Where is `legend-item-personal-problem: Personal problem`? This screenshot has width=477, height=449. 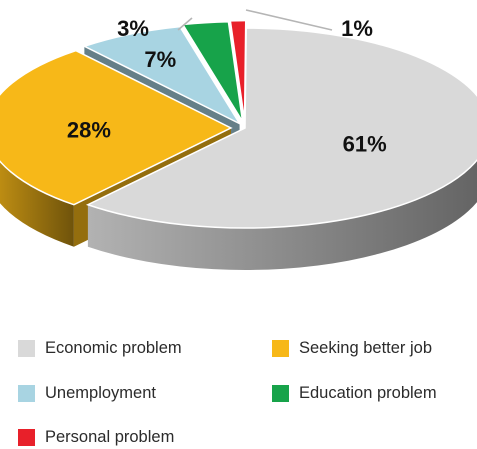 legend-item-personal-problem: Personal problem is located at coordinates (96, 437).